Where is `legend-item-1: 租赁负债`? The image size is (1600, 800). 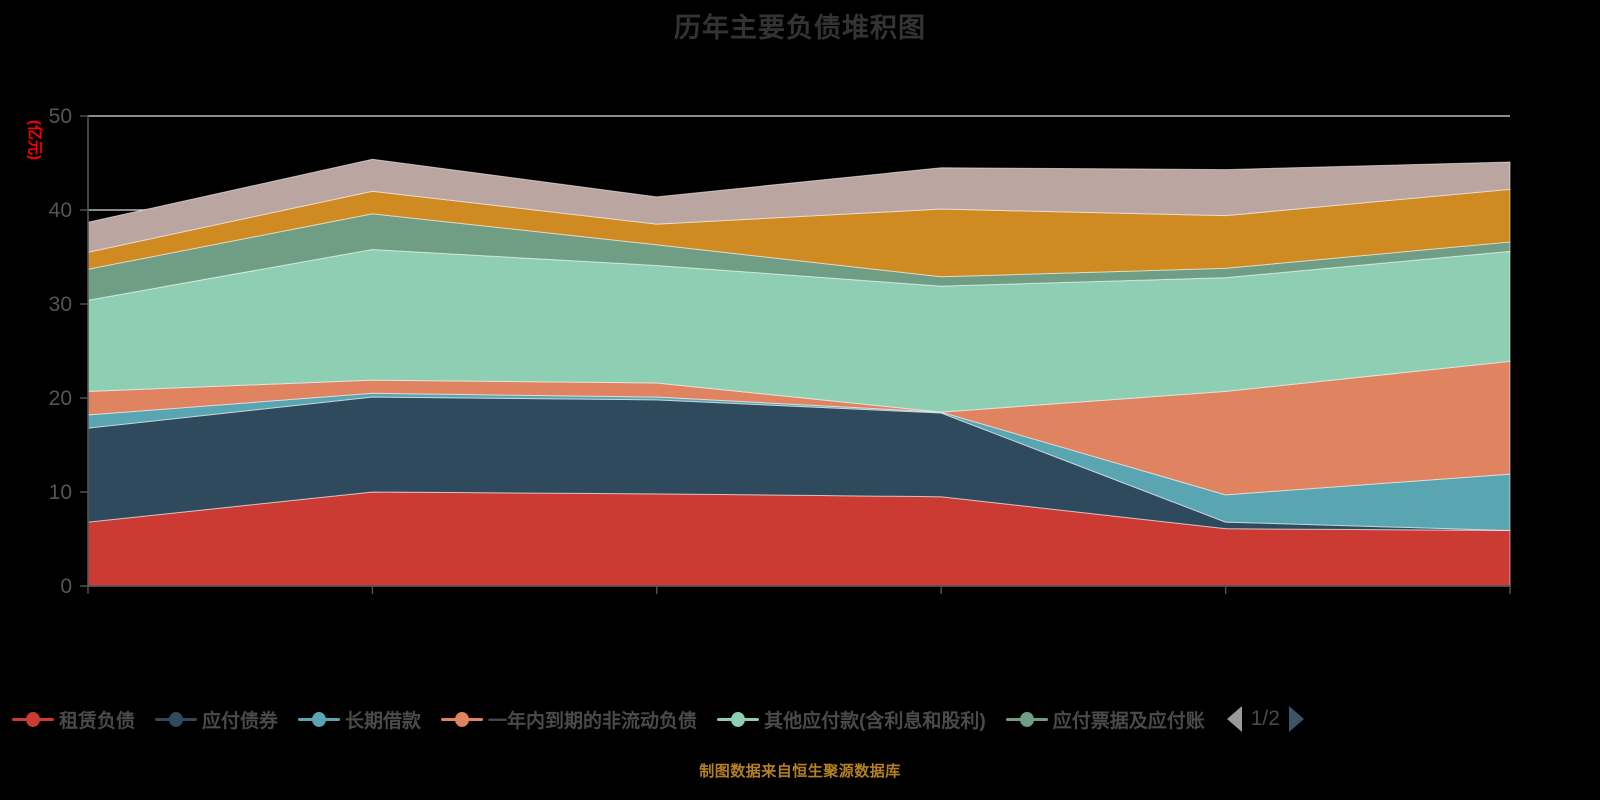 legend-item-1: 租赁负债 is located at coordinates (73, 719).